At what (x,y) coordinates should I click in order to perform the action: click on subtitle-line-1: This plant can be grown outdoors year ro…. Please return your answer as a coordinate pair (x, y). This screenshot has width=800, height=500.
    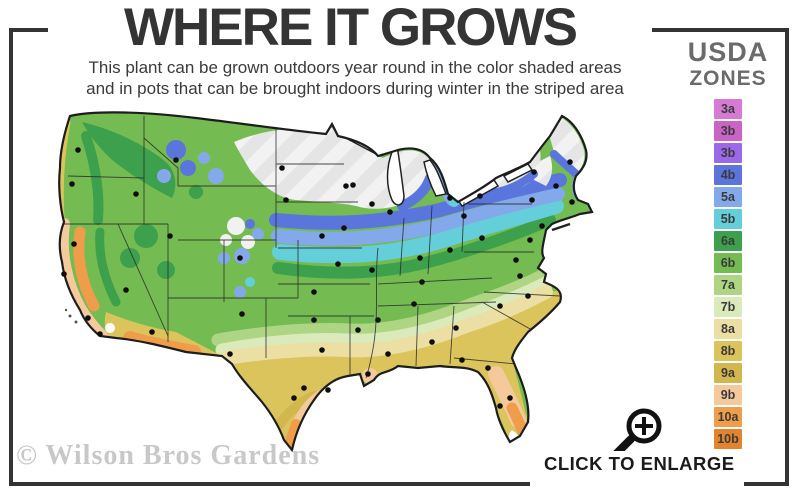
    Looking at the image, I should click on (355, 67).